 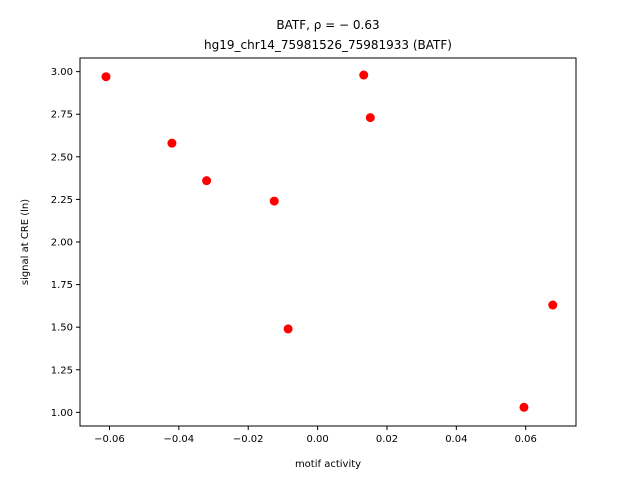 What do you see at coordinates (62, 72) in the screenshot?
I see `y-tick-label: 3.00` at bounding box center [62, 72].